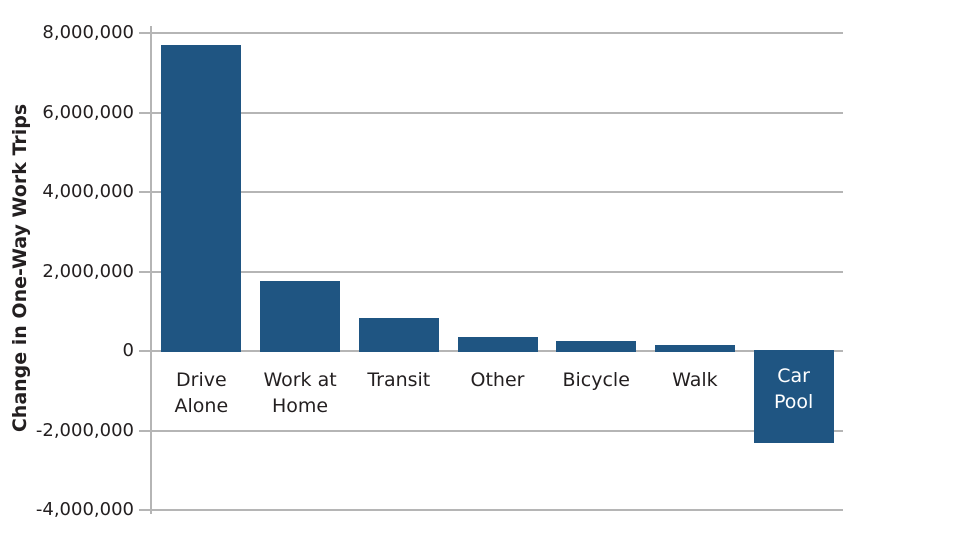  What do you see at coordinates (695, 380) in the screenshot?
I see `category-label-walk: Walk` at bounding box center [695, 380].